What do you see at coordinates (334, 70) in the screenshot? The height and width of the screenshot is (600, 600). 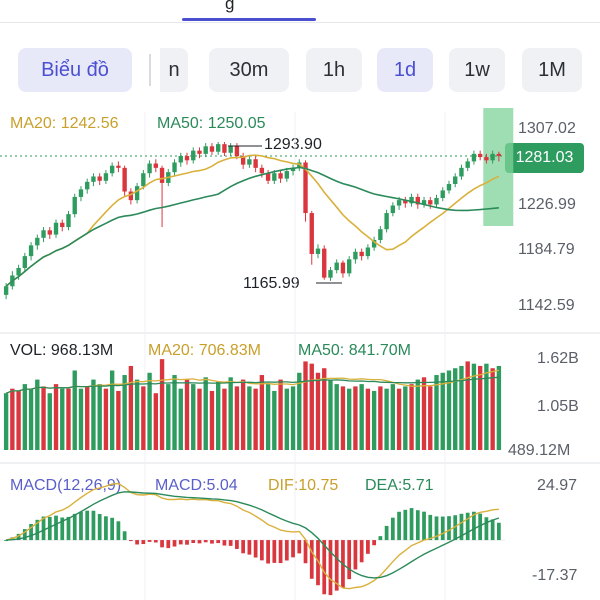 I see `timeframe-1h-button: 1h` at bounding box center [334, 70].